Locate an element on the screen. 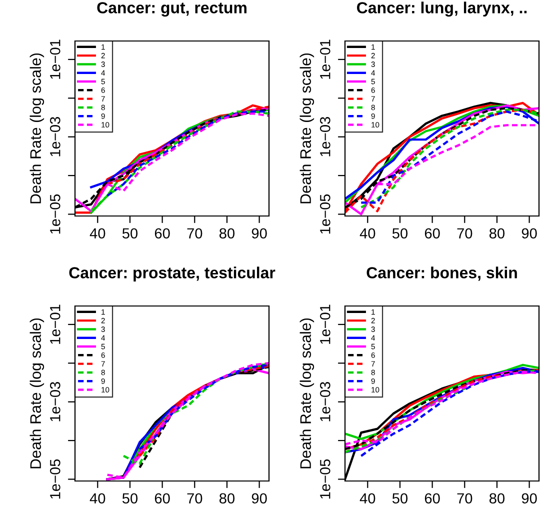  chart-title: Cancer: lung, larynx, .. is located at coordinates (442, 9).